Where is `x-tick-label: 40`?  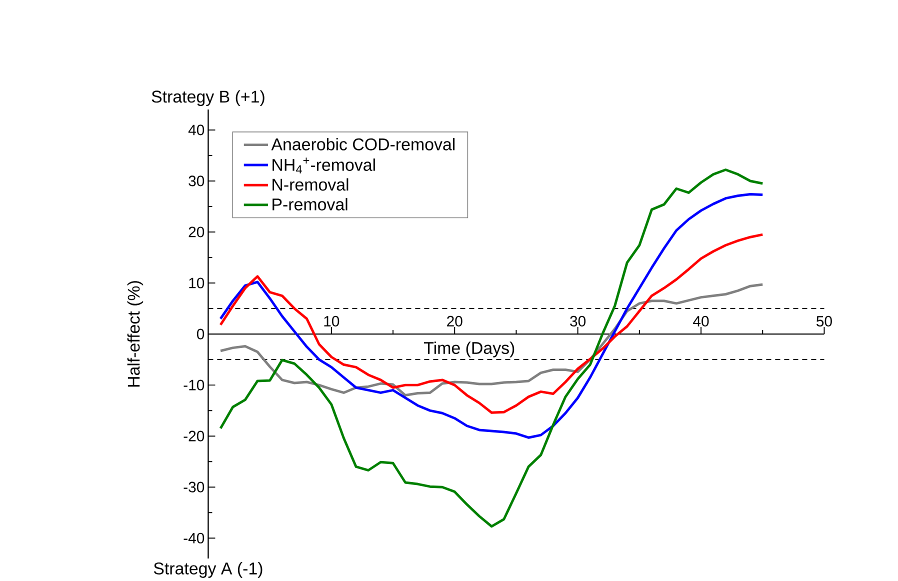
x-tick-label: 40 is located at coordinates (701, 321).